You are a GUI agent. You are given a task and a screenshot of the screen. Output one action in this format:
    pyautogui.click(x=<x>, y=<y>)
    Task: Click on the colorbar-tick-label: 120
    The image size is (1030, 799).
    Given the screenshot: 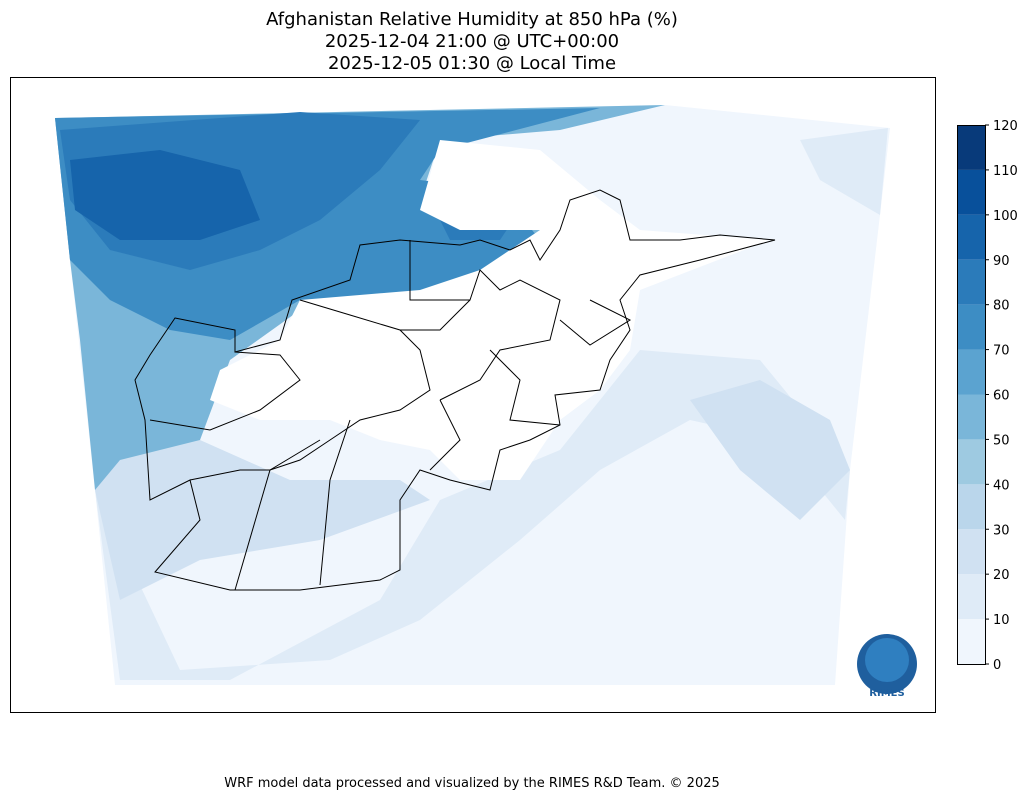 What is the action you would take?
    pyautogui.click(x=1005, y=126)
    